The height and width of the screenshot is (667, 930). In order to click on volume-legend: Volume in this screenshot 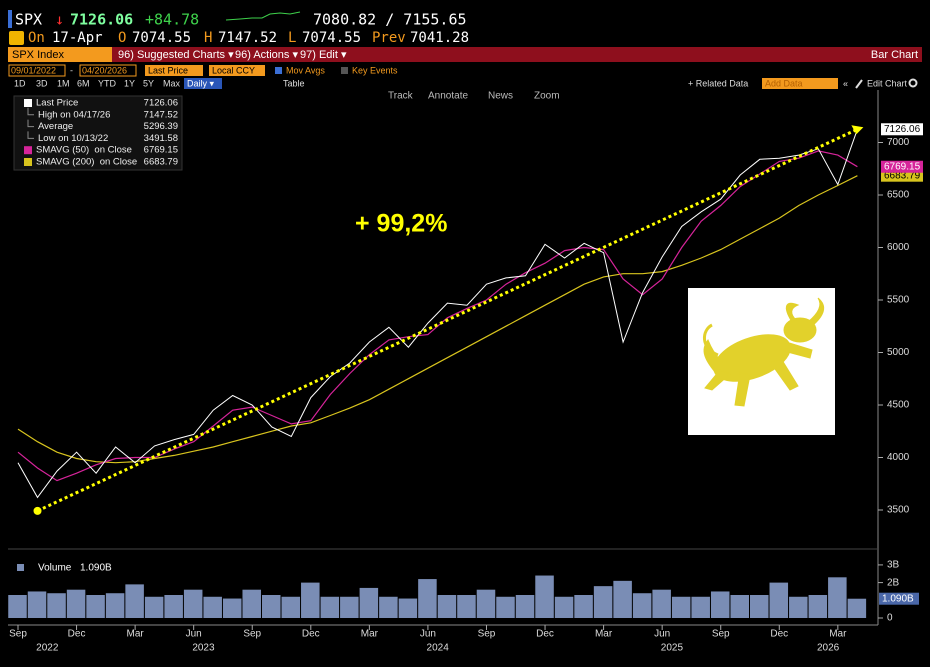, I will do `click(55, 568)`.